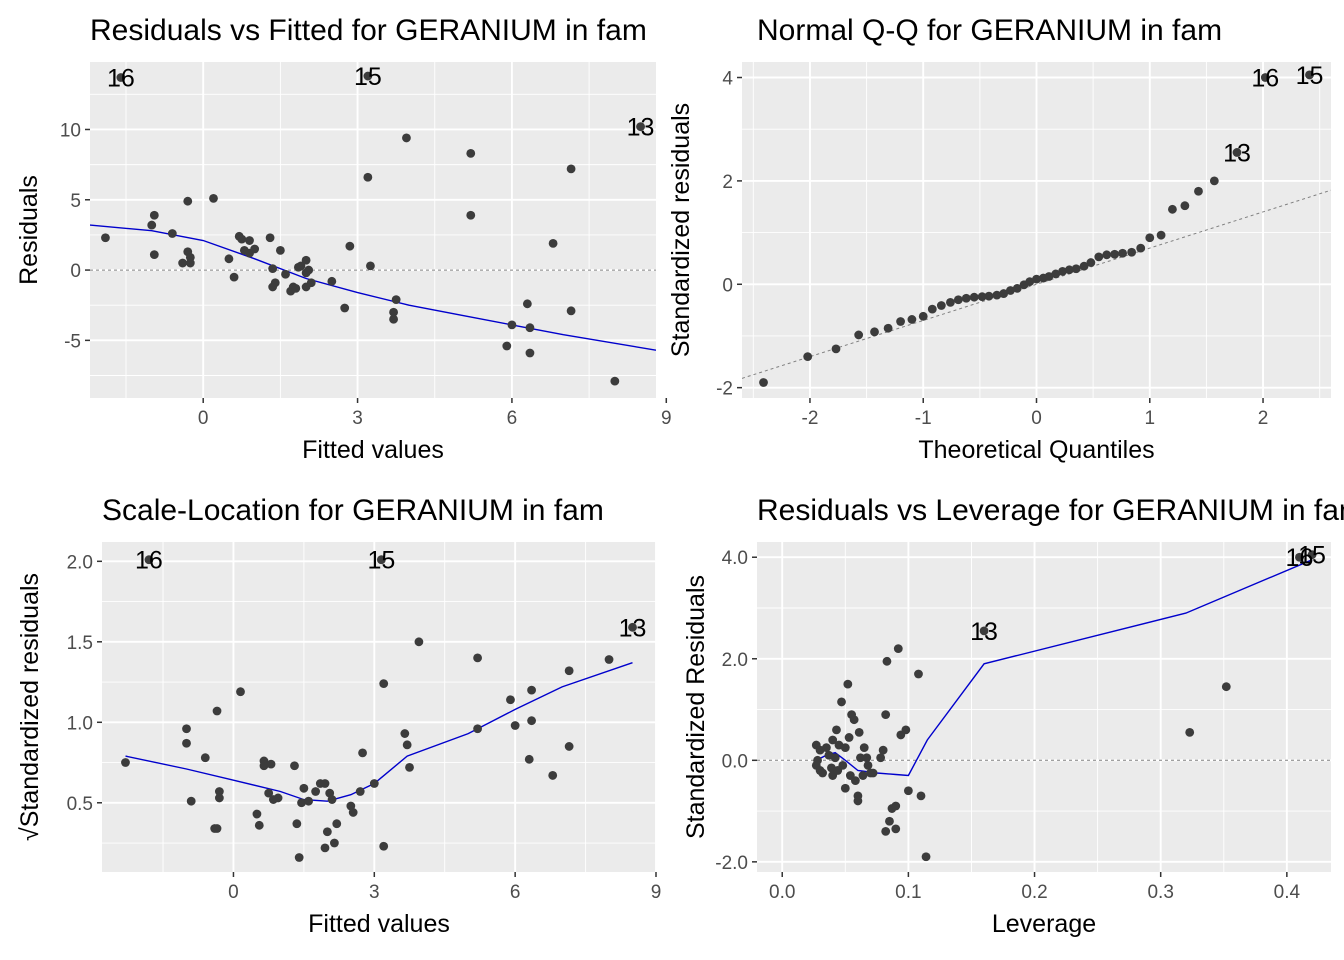 The height and width of the screenshot is (960, 1344). Describe the element at coordinates (810, 418) in the screenshot. I see `x-tick-label: -2` at that location.